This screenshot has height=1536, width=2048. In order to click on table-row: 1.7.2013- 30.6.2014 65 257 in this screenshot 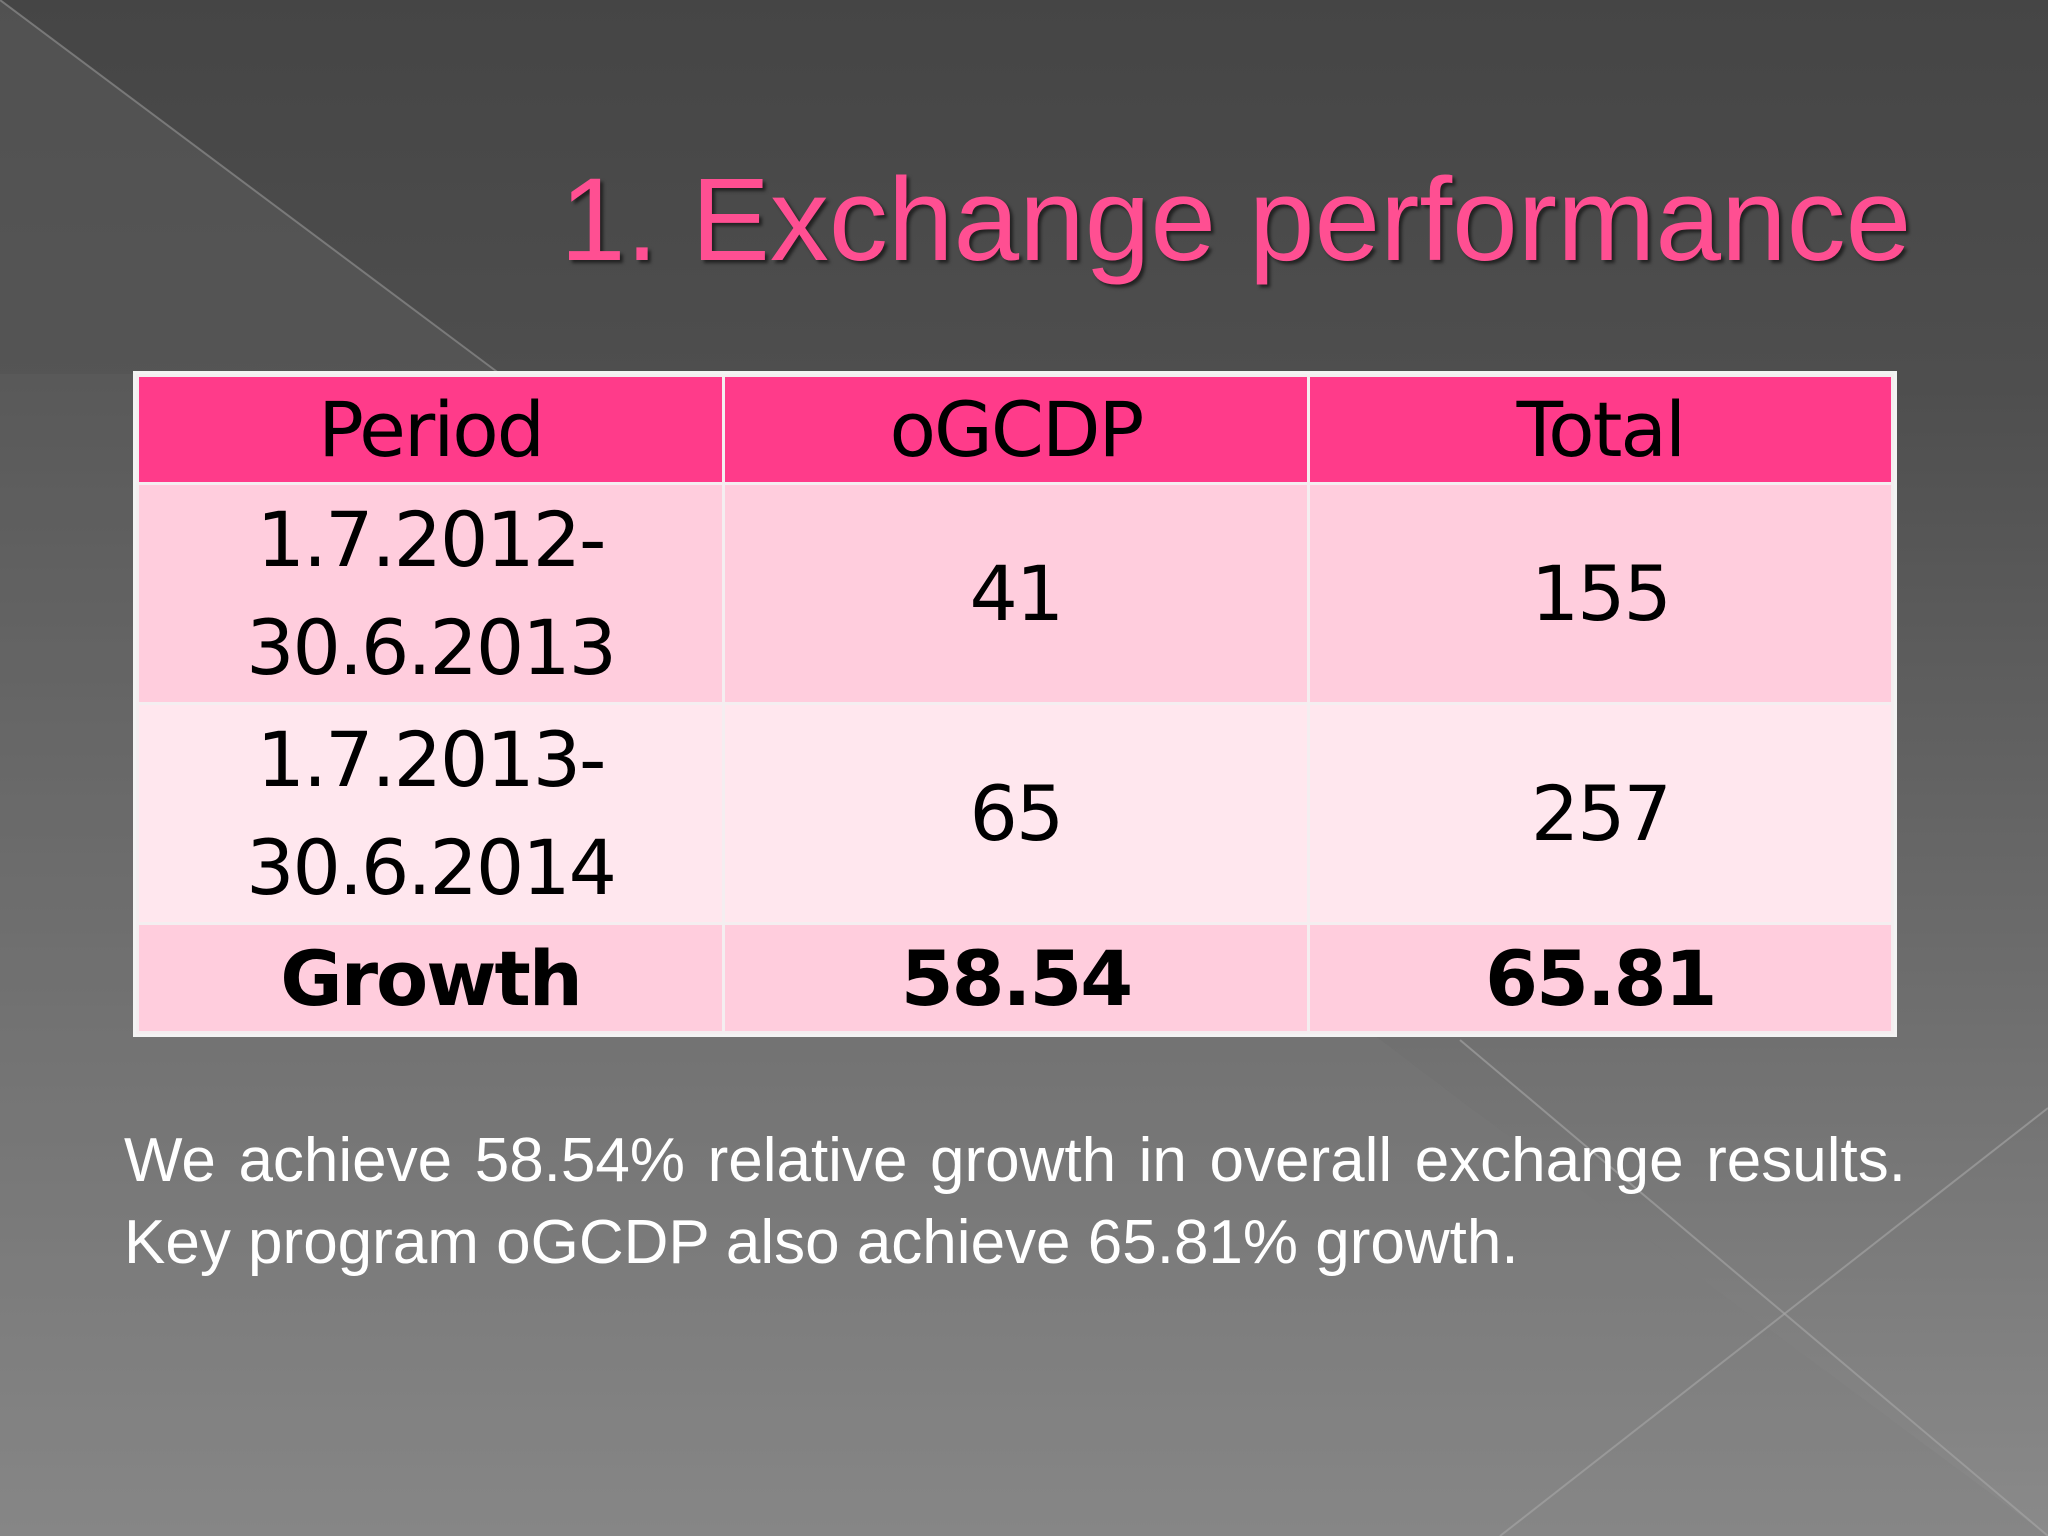, I will do `click(1015, 813)`.